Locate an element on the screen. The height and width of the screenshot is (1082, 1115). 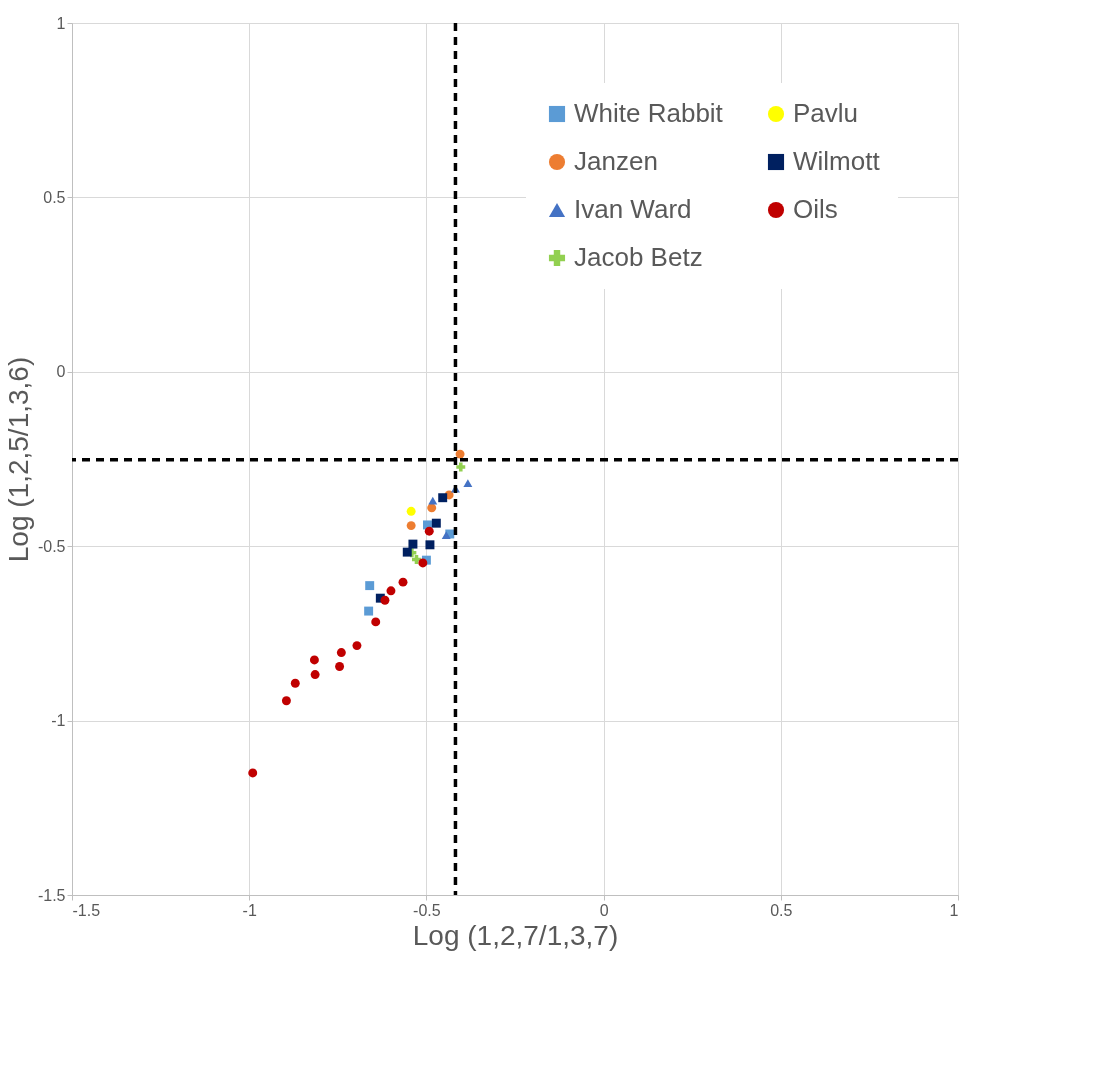
legend-label: White Rabbit is located at coordinates (649, 113).